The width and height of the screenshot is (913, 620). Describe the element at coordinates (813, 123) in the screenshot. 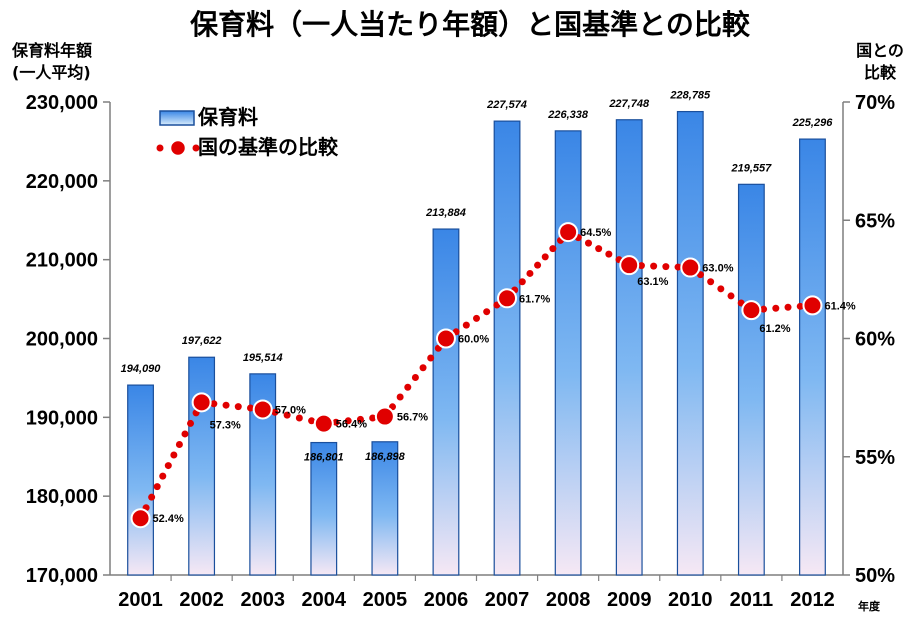

I see `bar-value-label: 225,296` at that location.